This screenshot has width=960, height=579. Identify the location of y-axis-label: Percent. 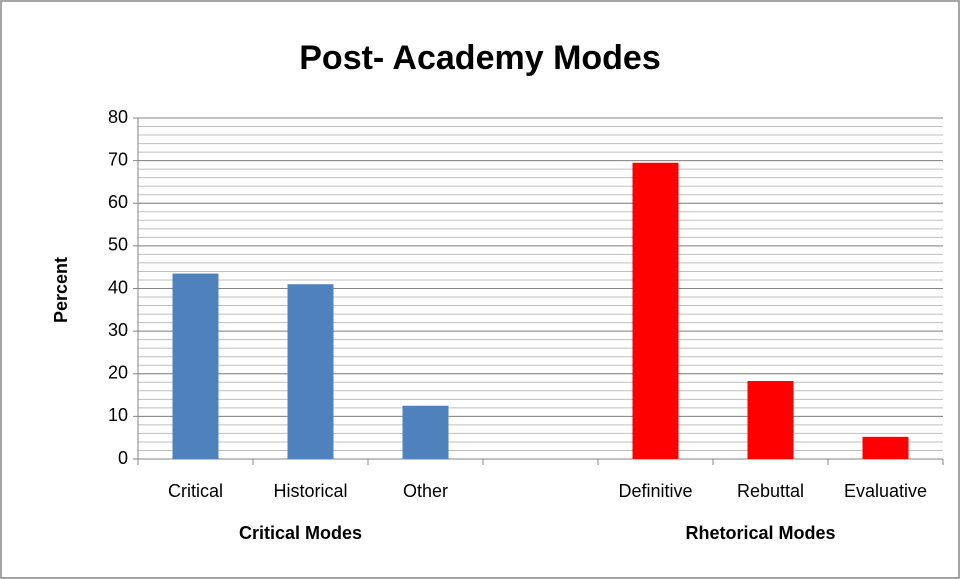
(61, 290).